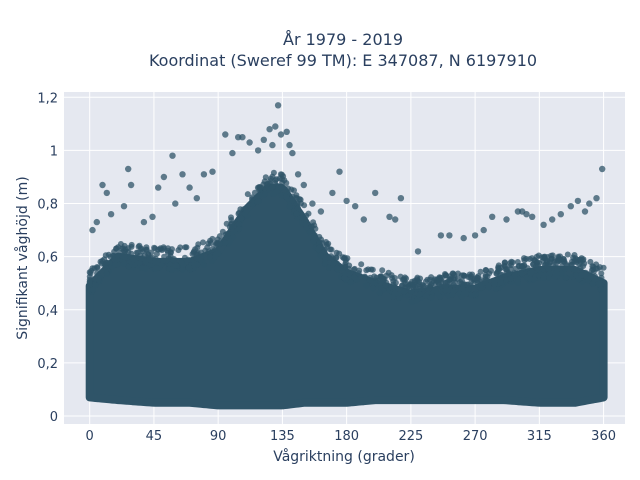 Image resolution: width=640 pixels, height=480 pixels. I want to click on y-tick-label: 0,6, so click(47, 258).